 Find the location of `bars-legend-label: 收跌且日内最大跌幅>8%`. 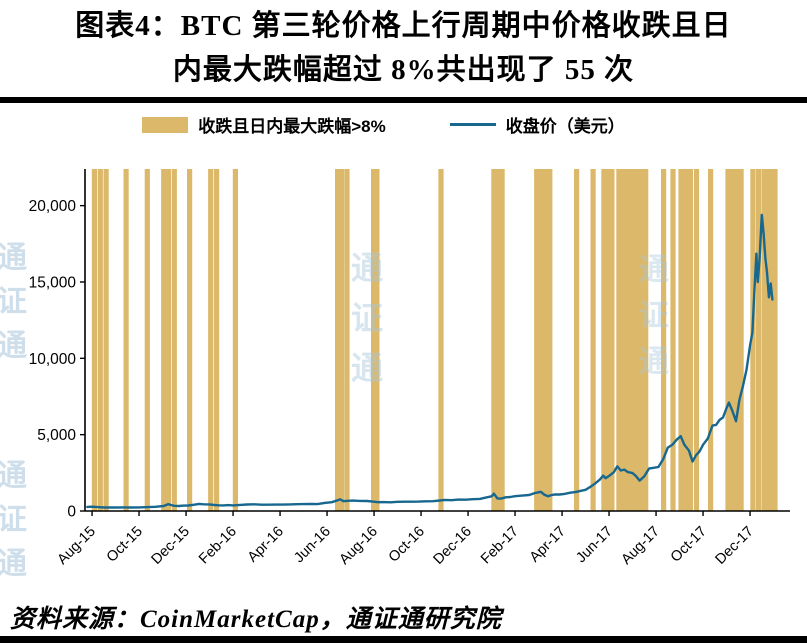

bars-legend-label: 收跌且日内最大跌幅>8% is located at coordinates (292, 126).